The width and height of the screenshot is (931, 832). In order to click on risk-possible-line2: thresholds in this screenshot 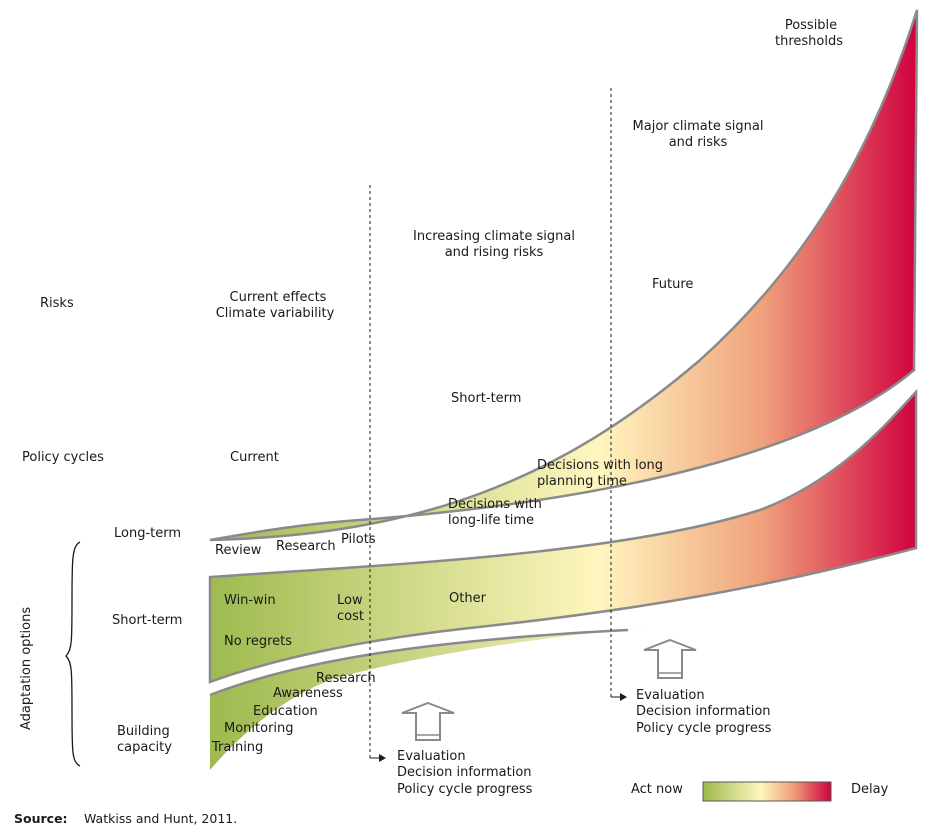, I will do `click(809, 41)`.